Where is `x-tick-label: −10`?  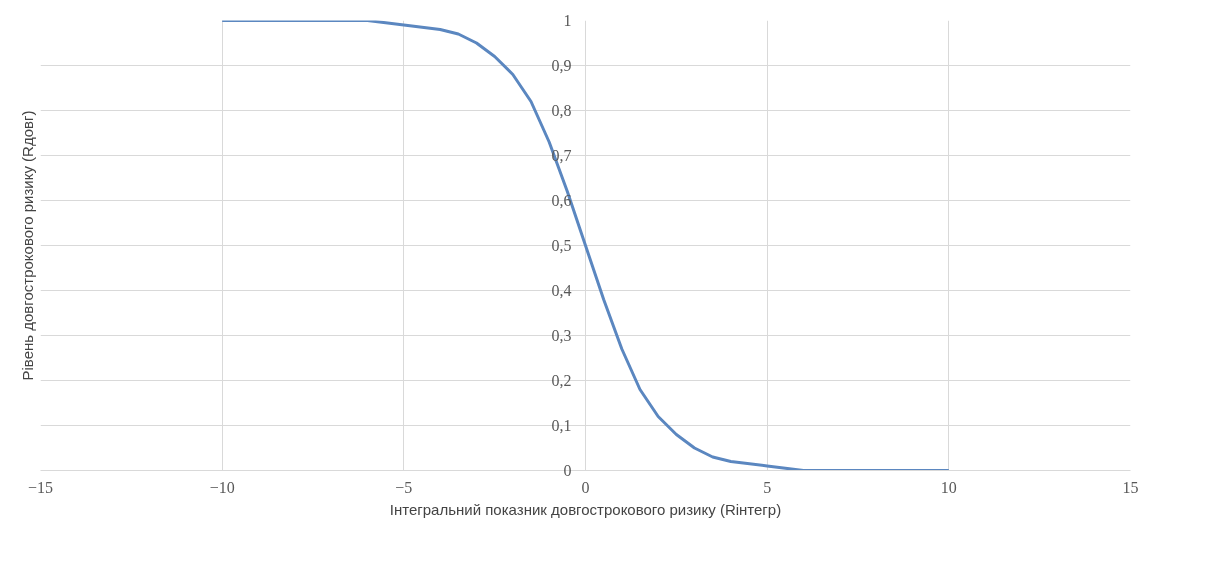
x-tick-label: −10 is located at coordinates (222, 487).